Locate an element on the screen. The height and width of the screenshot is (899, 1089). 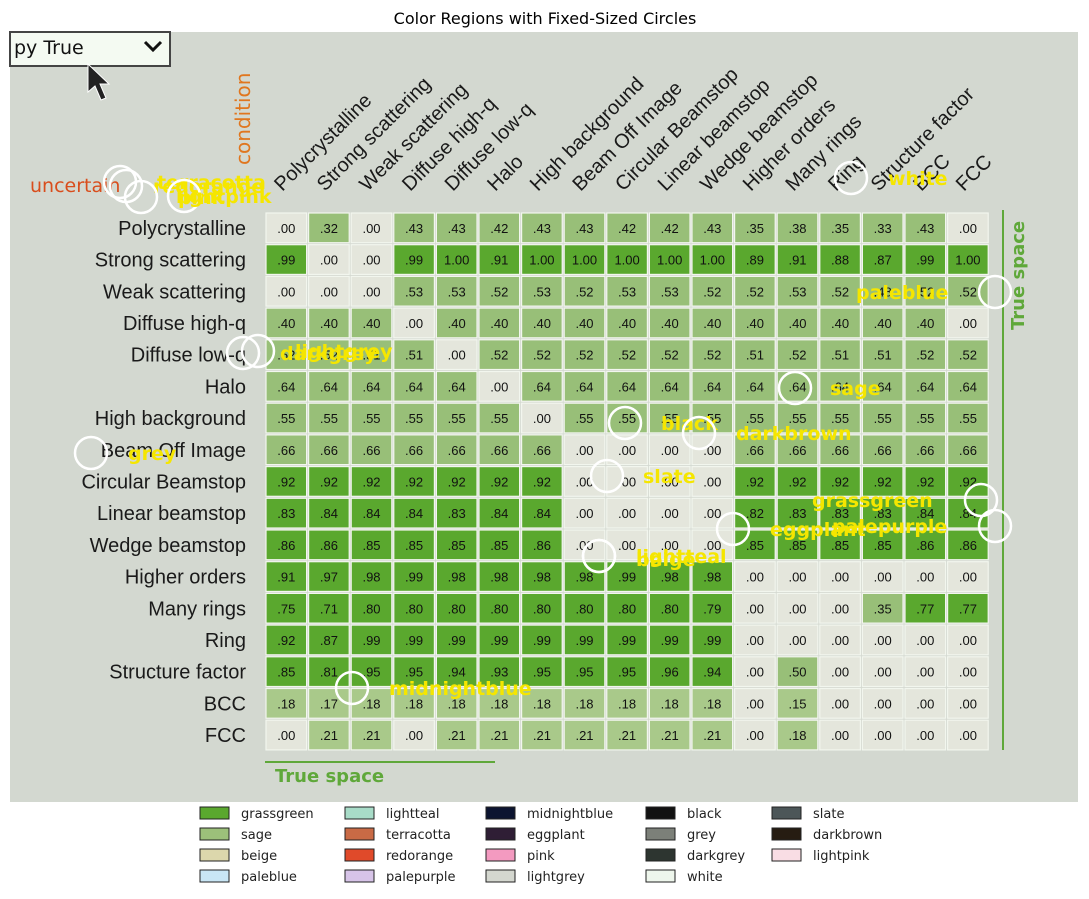
cell-value: .55 is located at coordinates (840, 418).